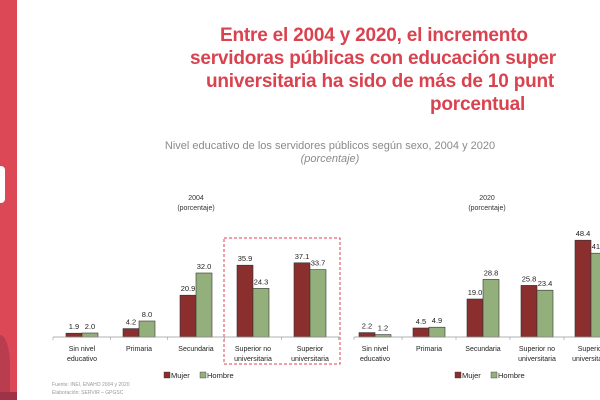 The width and height of the screenshot is (600, 400). Describe the element at coordinates (188, 288) in the screenshot. I see `data-label: 20.9` at that location.